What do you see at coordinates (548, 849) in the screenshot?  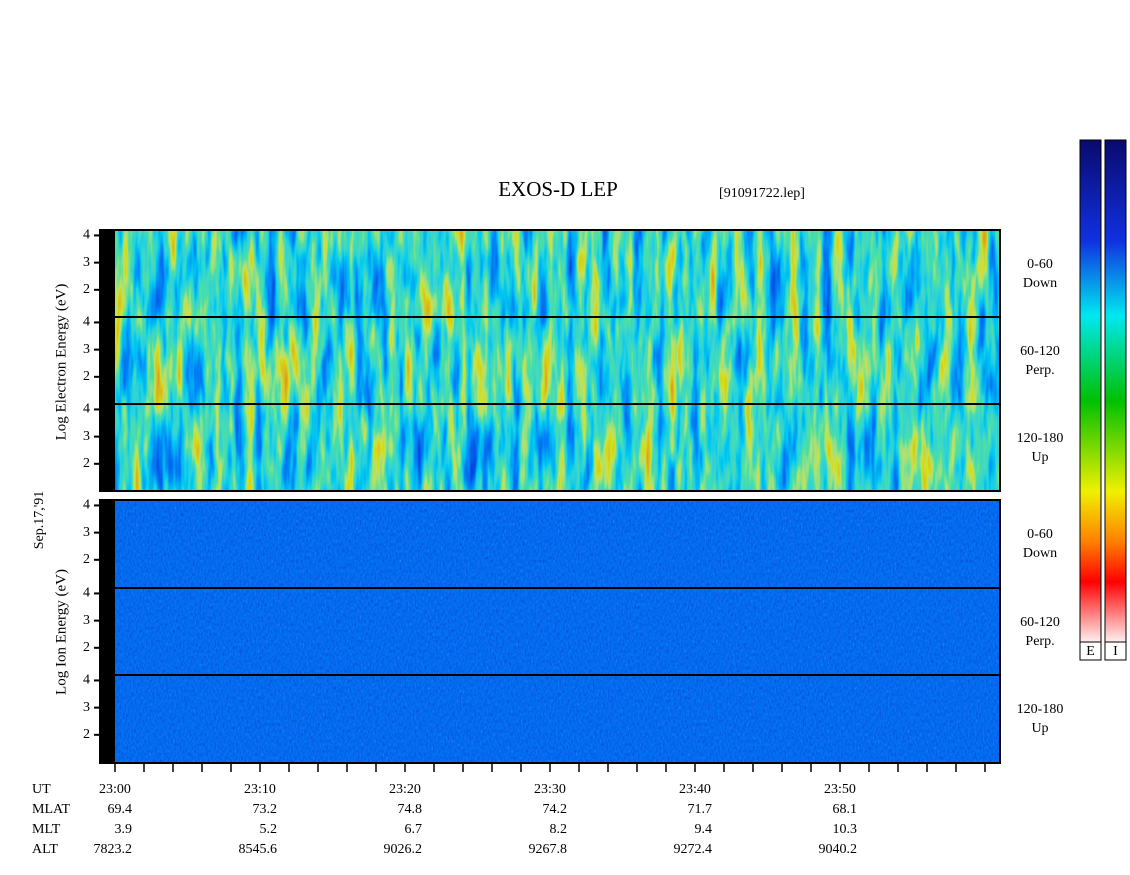 I see `row-value: 9267.8` at bounding box center [548, 849].